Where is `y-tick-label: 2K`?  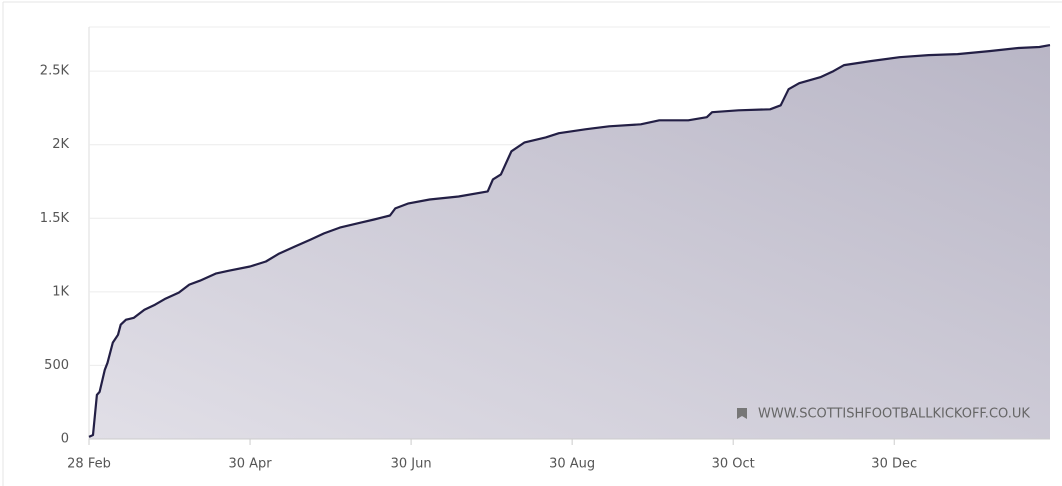
y-tick-label: 2K is located at coordinates (60, 144).